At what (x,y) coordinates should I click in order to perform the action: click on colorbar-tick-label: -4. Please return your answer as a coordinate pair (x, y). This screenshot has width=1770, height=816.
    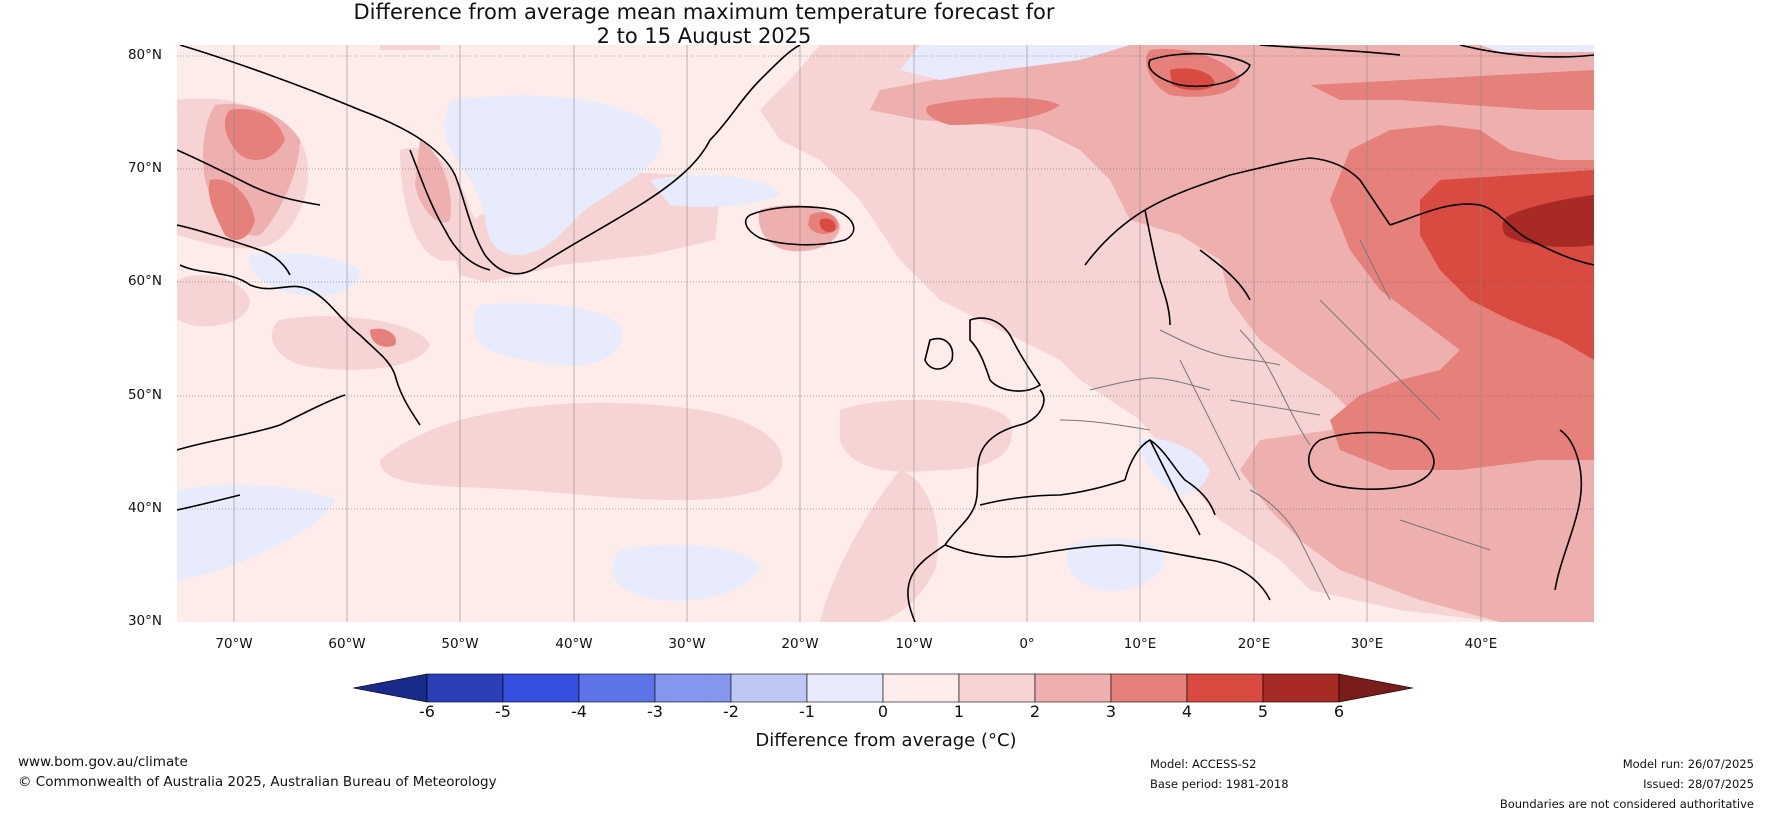
    Looking at the image, I should click on (579, 711).